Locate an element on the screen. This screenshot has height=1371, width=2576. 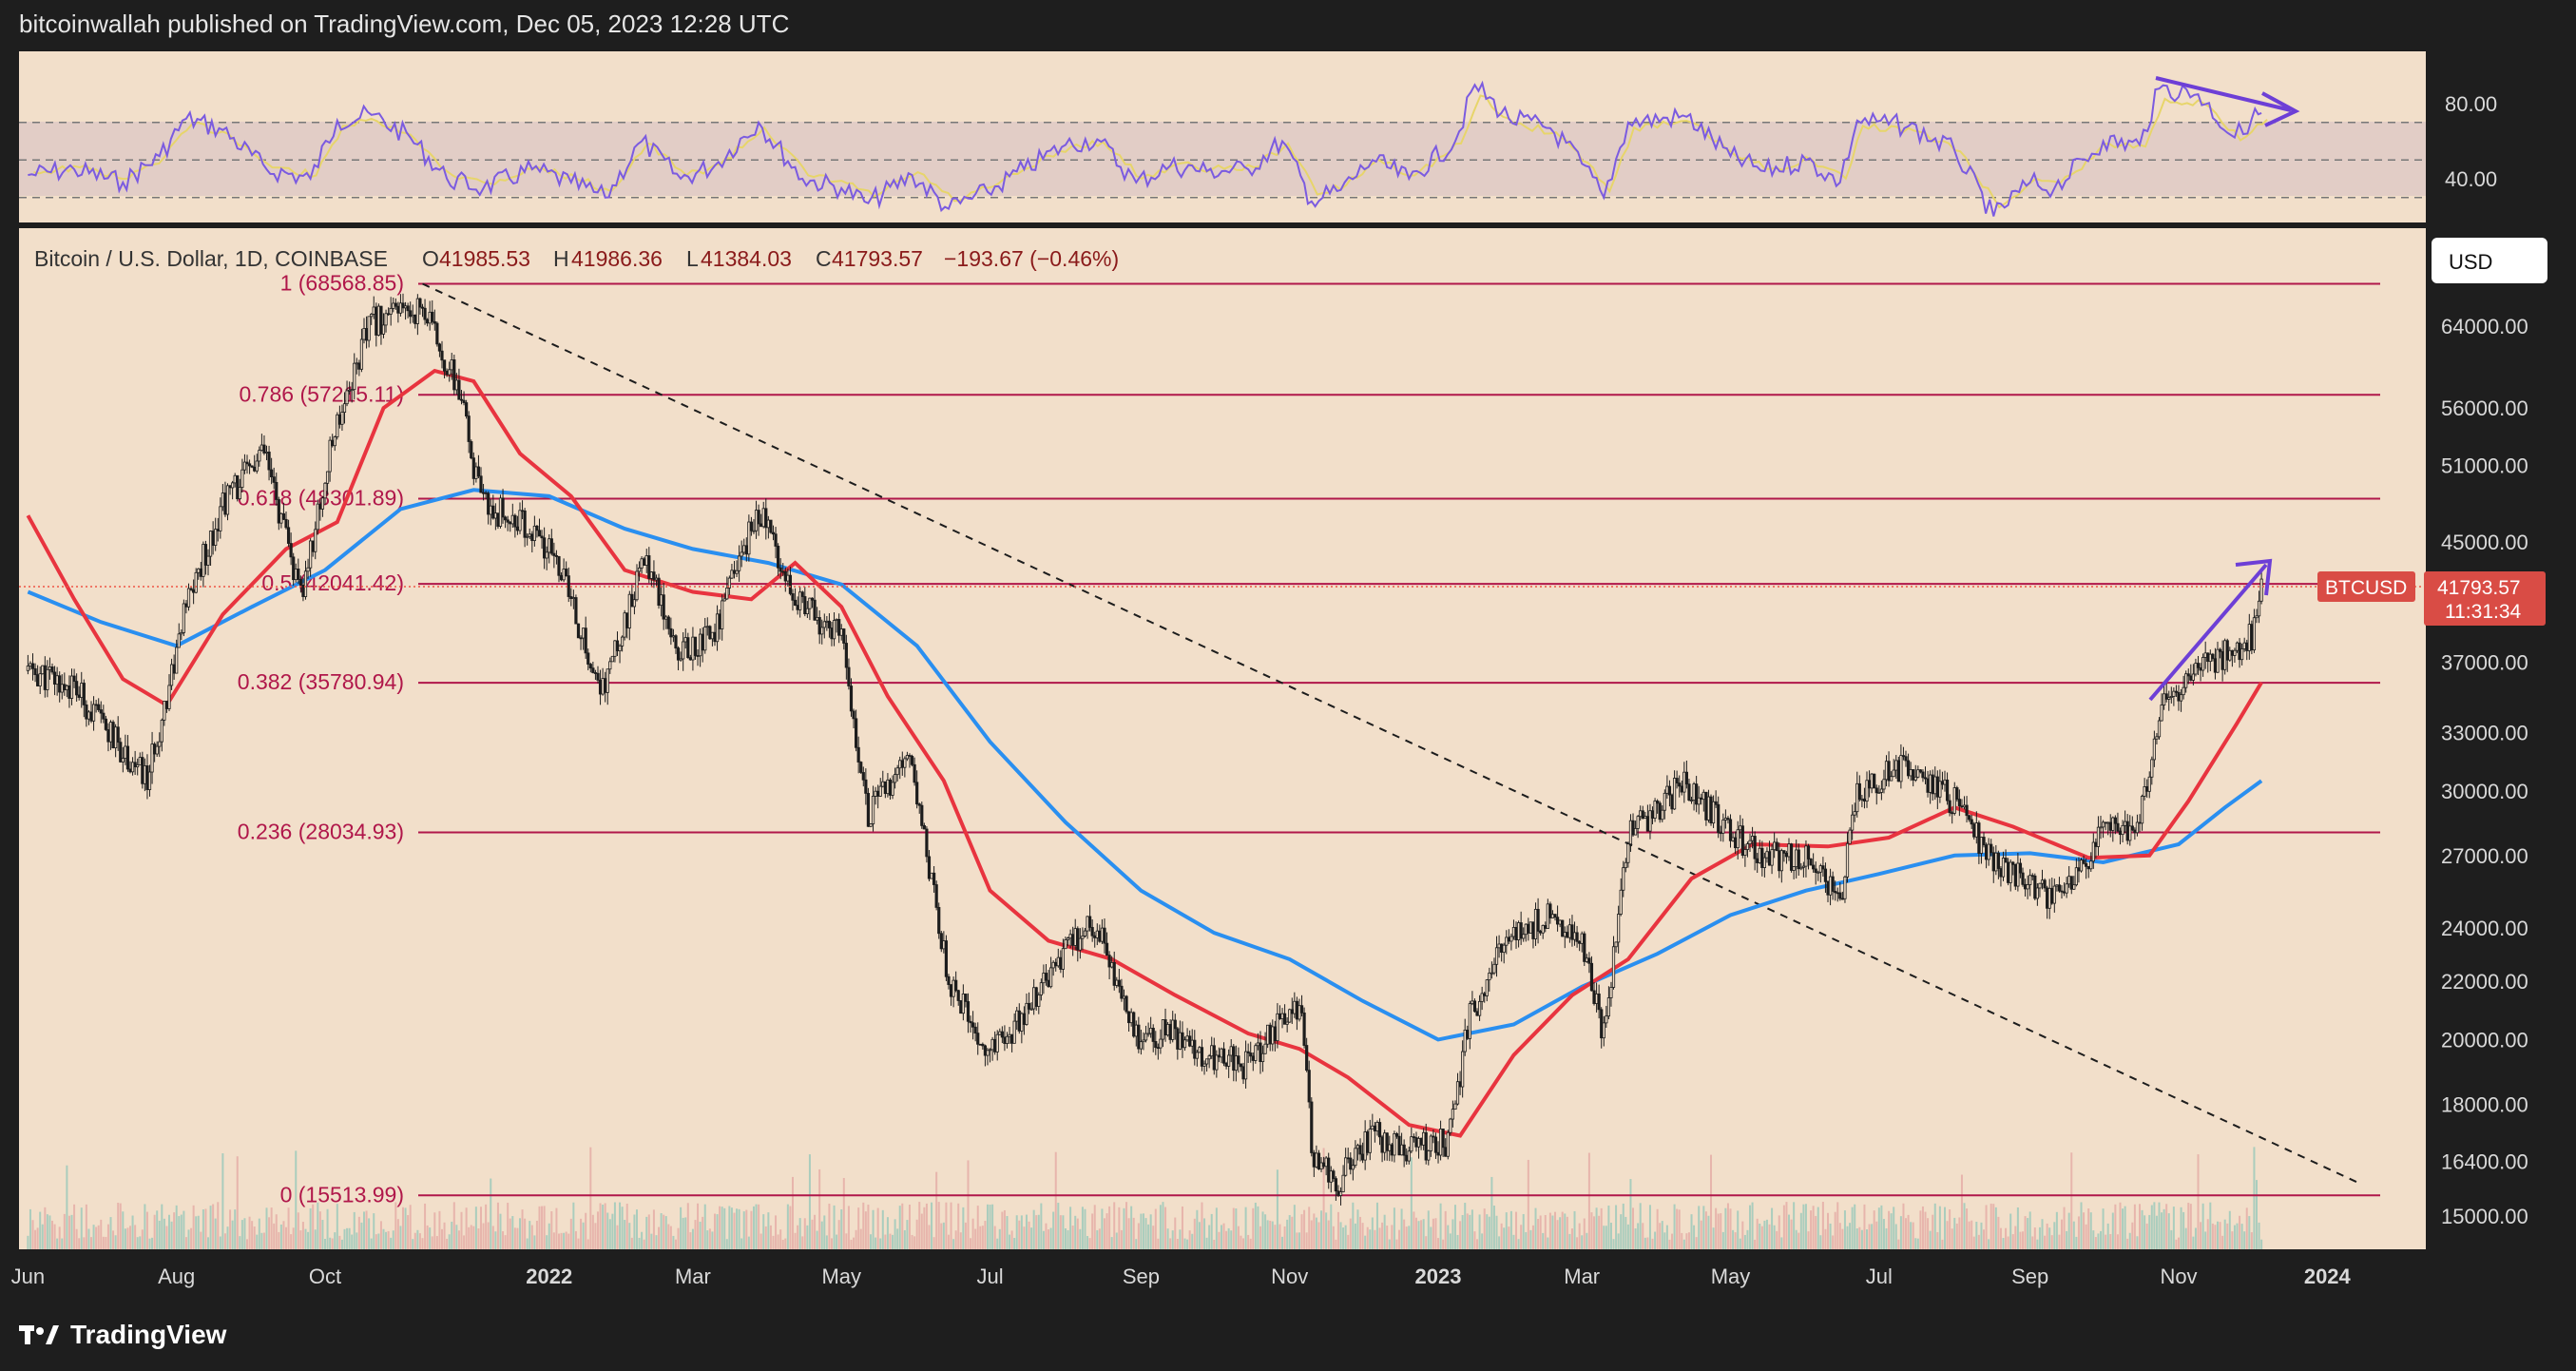
price-badge-countdown: 11:31:34 is located at coordinates (2484, 612).